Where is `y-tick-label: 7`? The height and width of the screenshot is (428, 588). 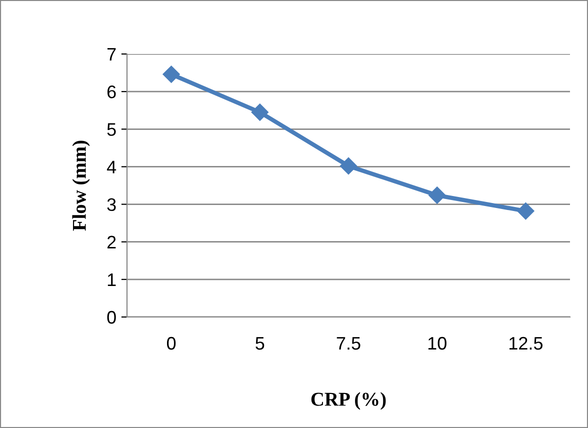
y-tick-label: 7 is located at coordinates (111, 54).